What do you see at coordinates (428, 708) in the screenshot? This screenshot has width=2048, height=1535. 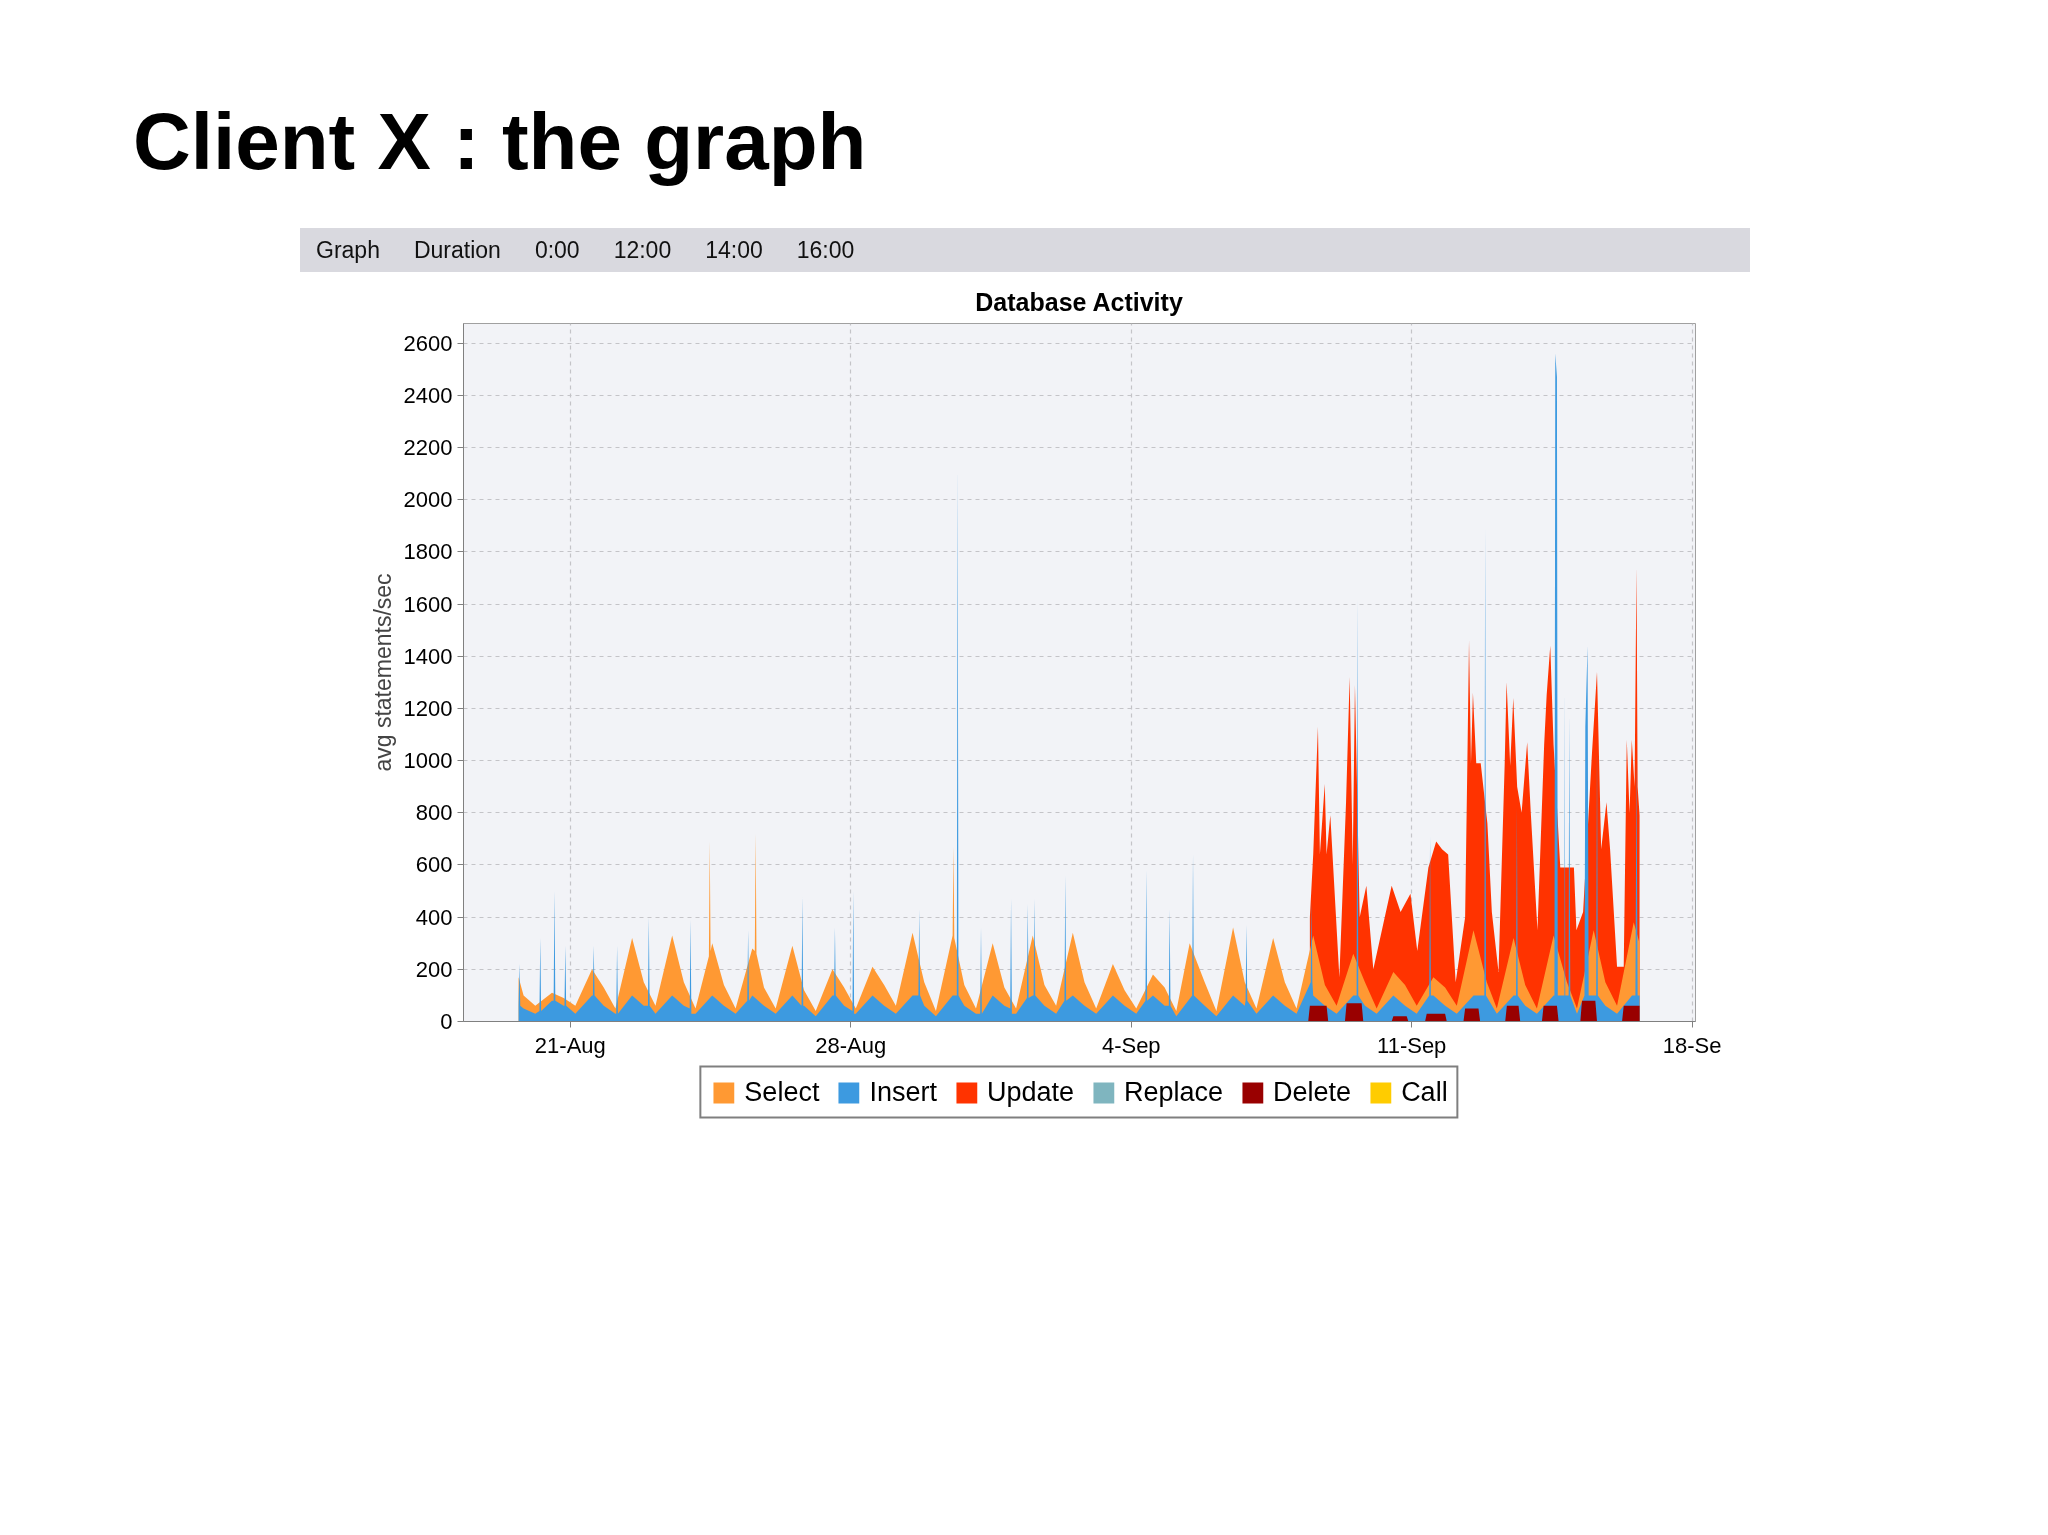 I see `y-tick-label: 1200` at bounding box center [428, 708].